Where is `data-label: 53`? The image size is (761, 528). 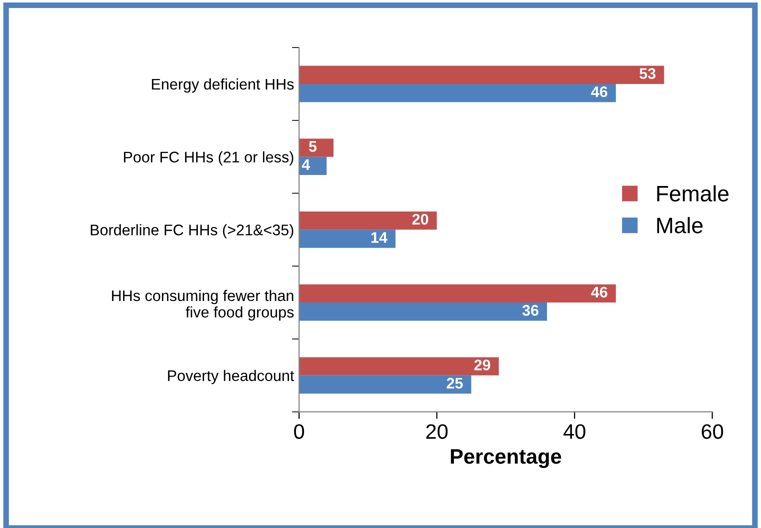 data-label: 53 is located at coordinates (648, 73).